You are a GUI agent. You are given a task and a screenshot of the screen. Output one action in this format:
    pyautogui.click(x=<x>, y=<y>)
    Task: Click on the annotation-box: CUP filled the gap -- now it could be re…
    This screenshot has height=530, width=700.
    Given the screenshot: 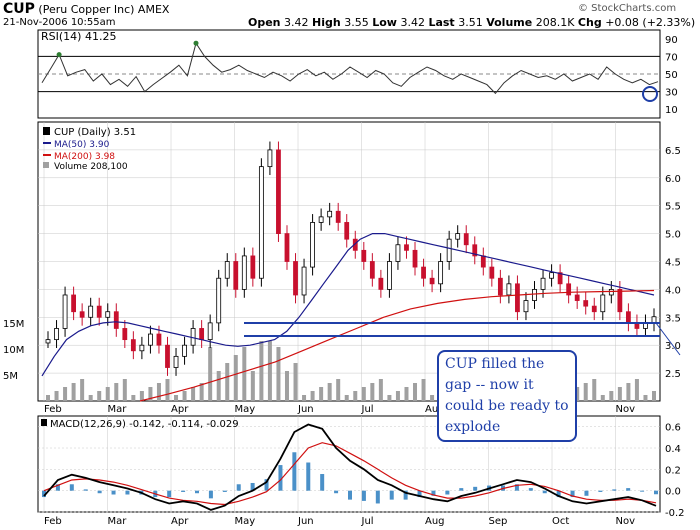 What is the action you would take?
    pyautogui.click(x=507, y=396)
    